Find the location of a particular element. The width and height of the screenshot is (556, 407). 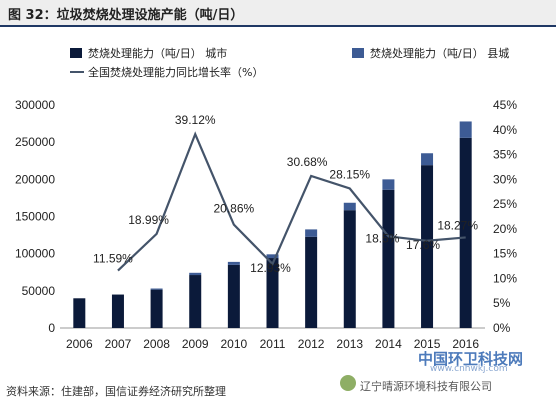

y2-tick-label: 5% is located at coordinates (502, 303).